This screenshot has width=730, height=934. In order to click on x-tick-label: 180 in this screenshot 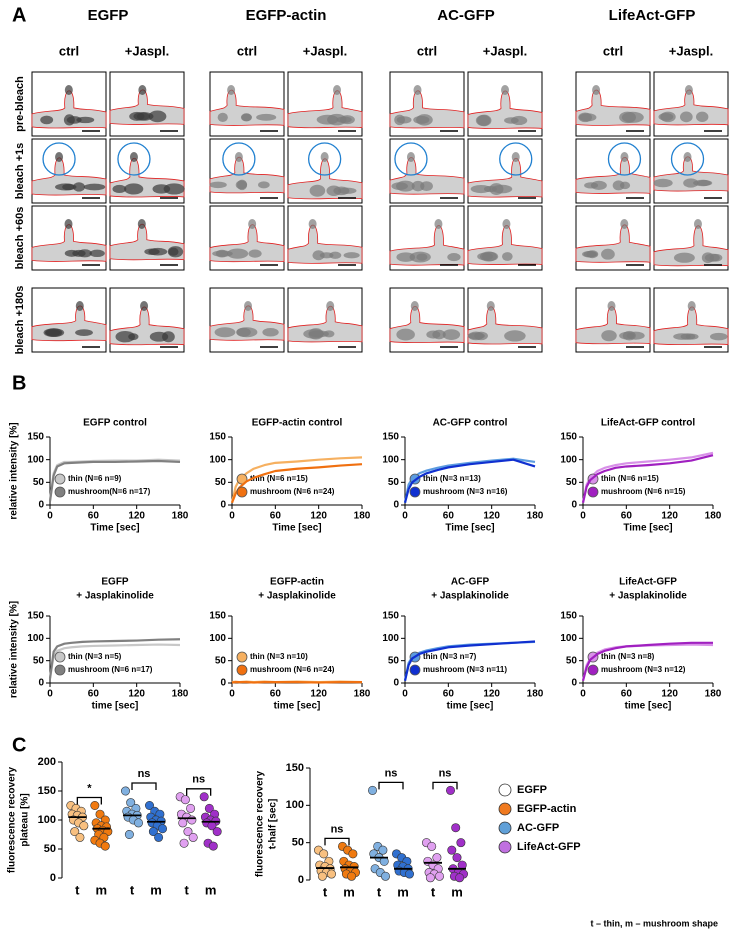, I will do `click(362, 694)`.